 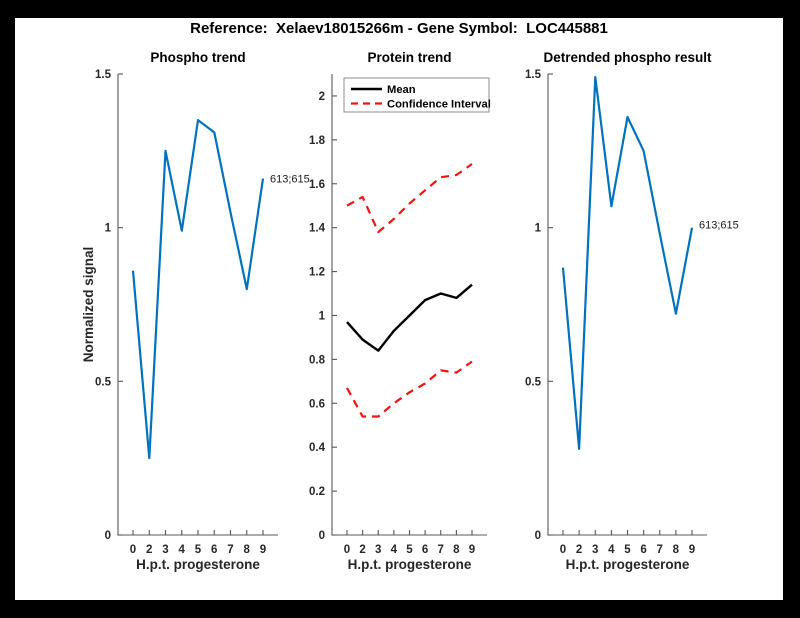 What do you see at coordinates (317, 229) in the screenshot?
I see `y-tick-label: 1.4` at bounding box center [317, 229].